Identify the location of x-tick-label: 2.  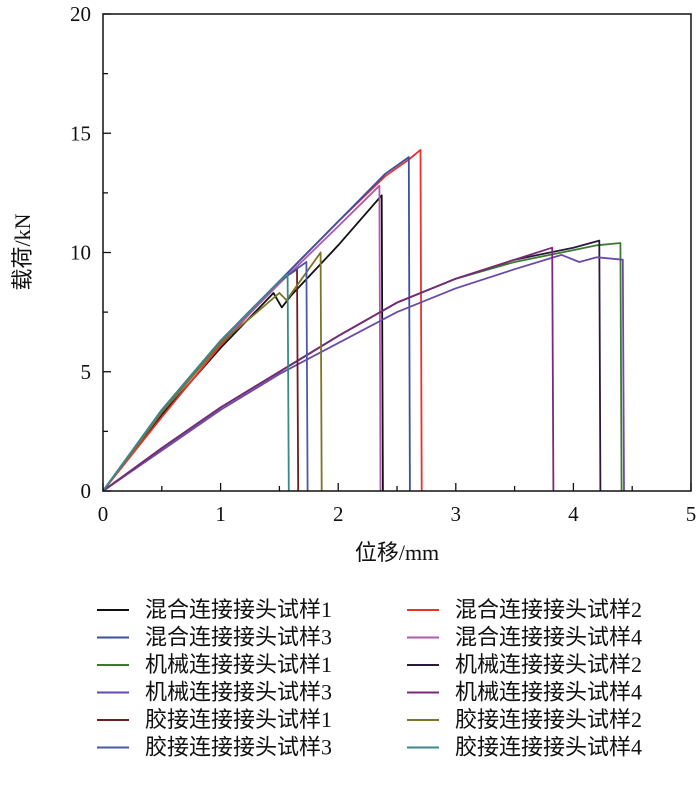
(338, 514).